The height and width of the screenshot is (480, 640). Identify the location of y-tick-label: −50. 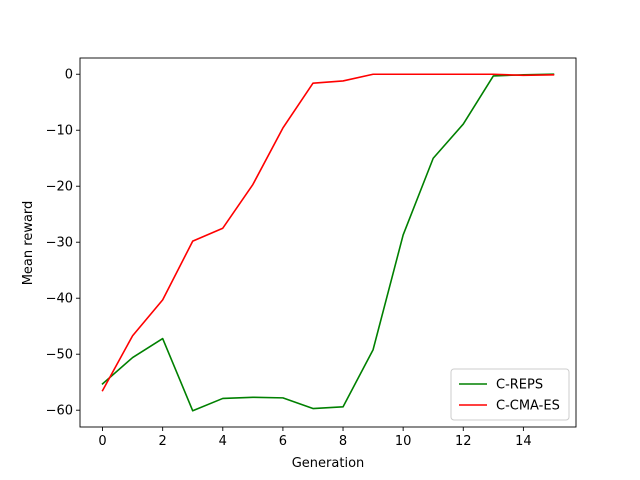
(59, 355).